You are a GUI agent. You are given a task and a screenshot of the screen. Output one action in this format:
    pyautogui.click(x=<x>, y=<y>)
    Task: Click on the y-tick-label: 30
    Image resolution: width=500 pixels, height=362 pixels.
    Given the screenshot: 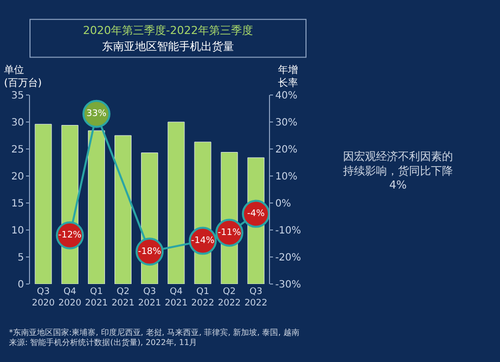 What is the action you would take?
    pyautogui.click(x=17, y=123)
    